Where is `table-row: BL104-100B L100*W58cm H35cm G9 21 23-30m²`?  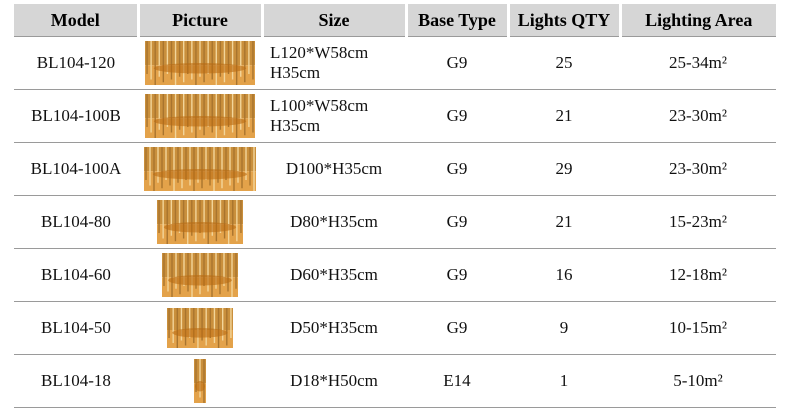 table-row: BL104-100B L100*W58cm H35cm G9 21 23-30m² is located at coordinates (395, 116).